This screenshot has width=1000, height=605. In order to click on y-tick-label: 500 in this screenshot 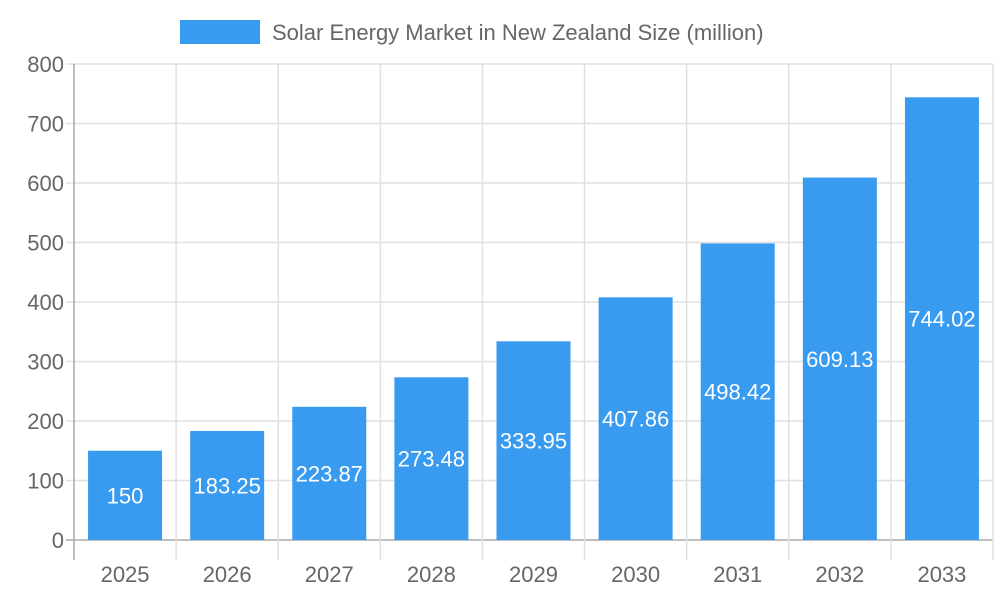, I will do `click(45, 243)`.